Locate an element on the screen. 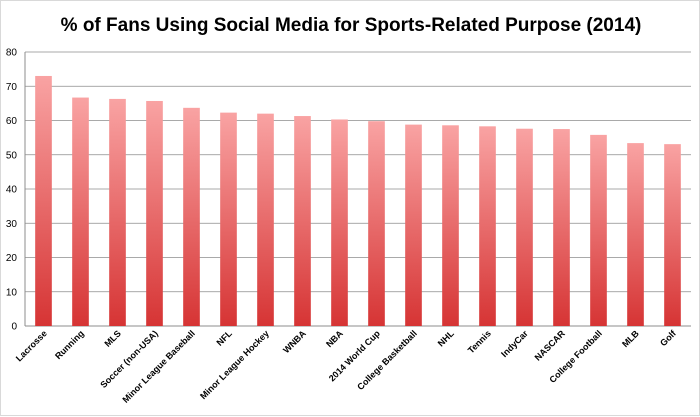 Image resolution: width=700 pixels, height=417 pixels. y-tick-label-60: 60 is located at coordinates (12, 121).